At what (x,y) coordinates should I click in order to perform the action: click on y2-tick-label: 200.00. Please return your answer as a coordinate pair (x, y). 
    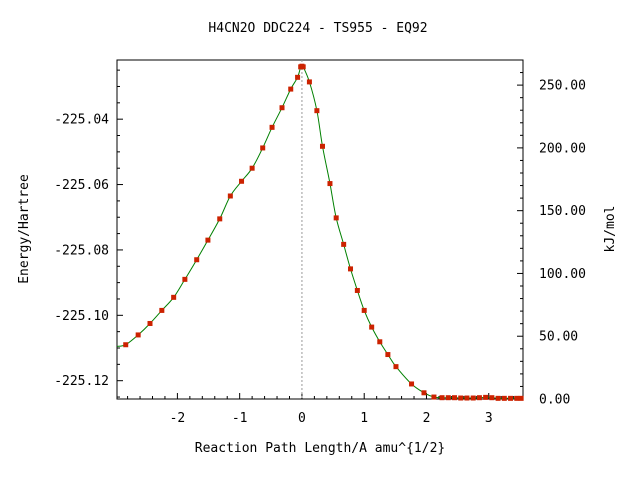
    Looking at the image, I should click on (562, 148).